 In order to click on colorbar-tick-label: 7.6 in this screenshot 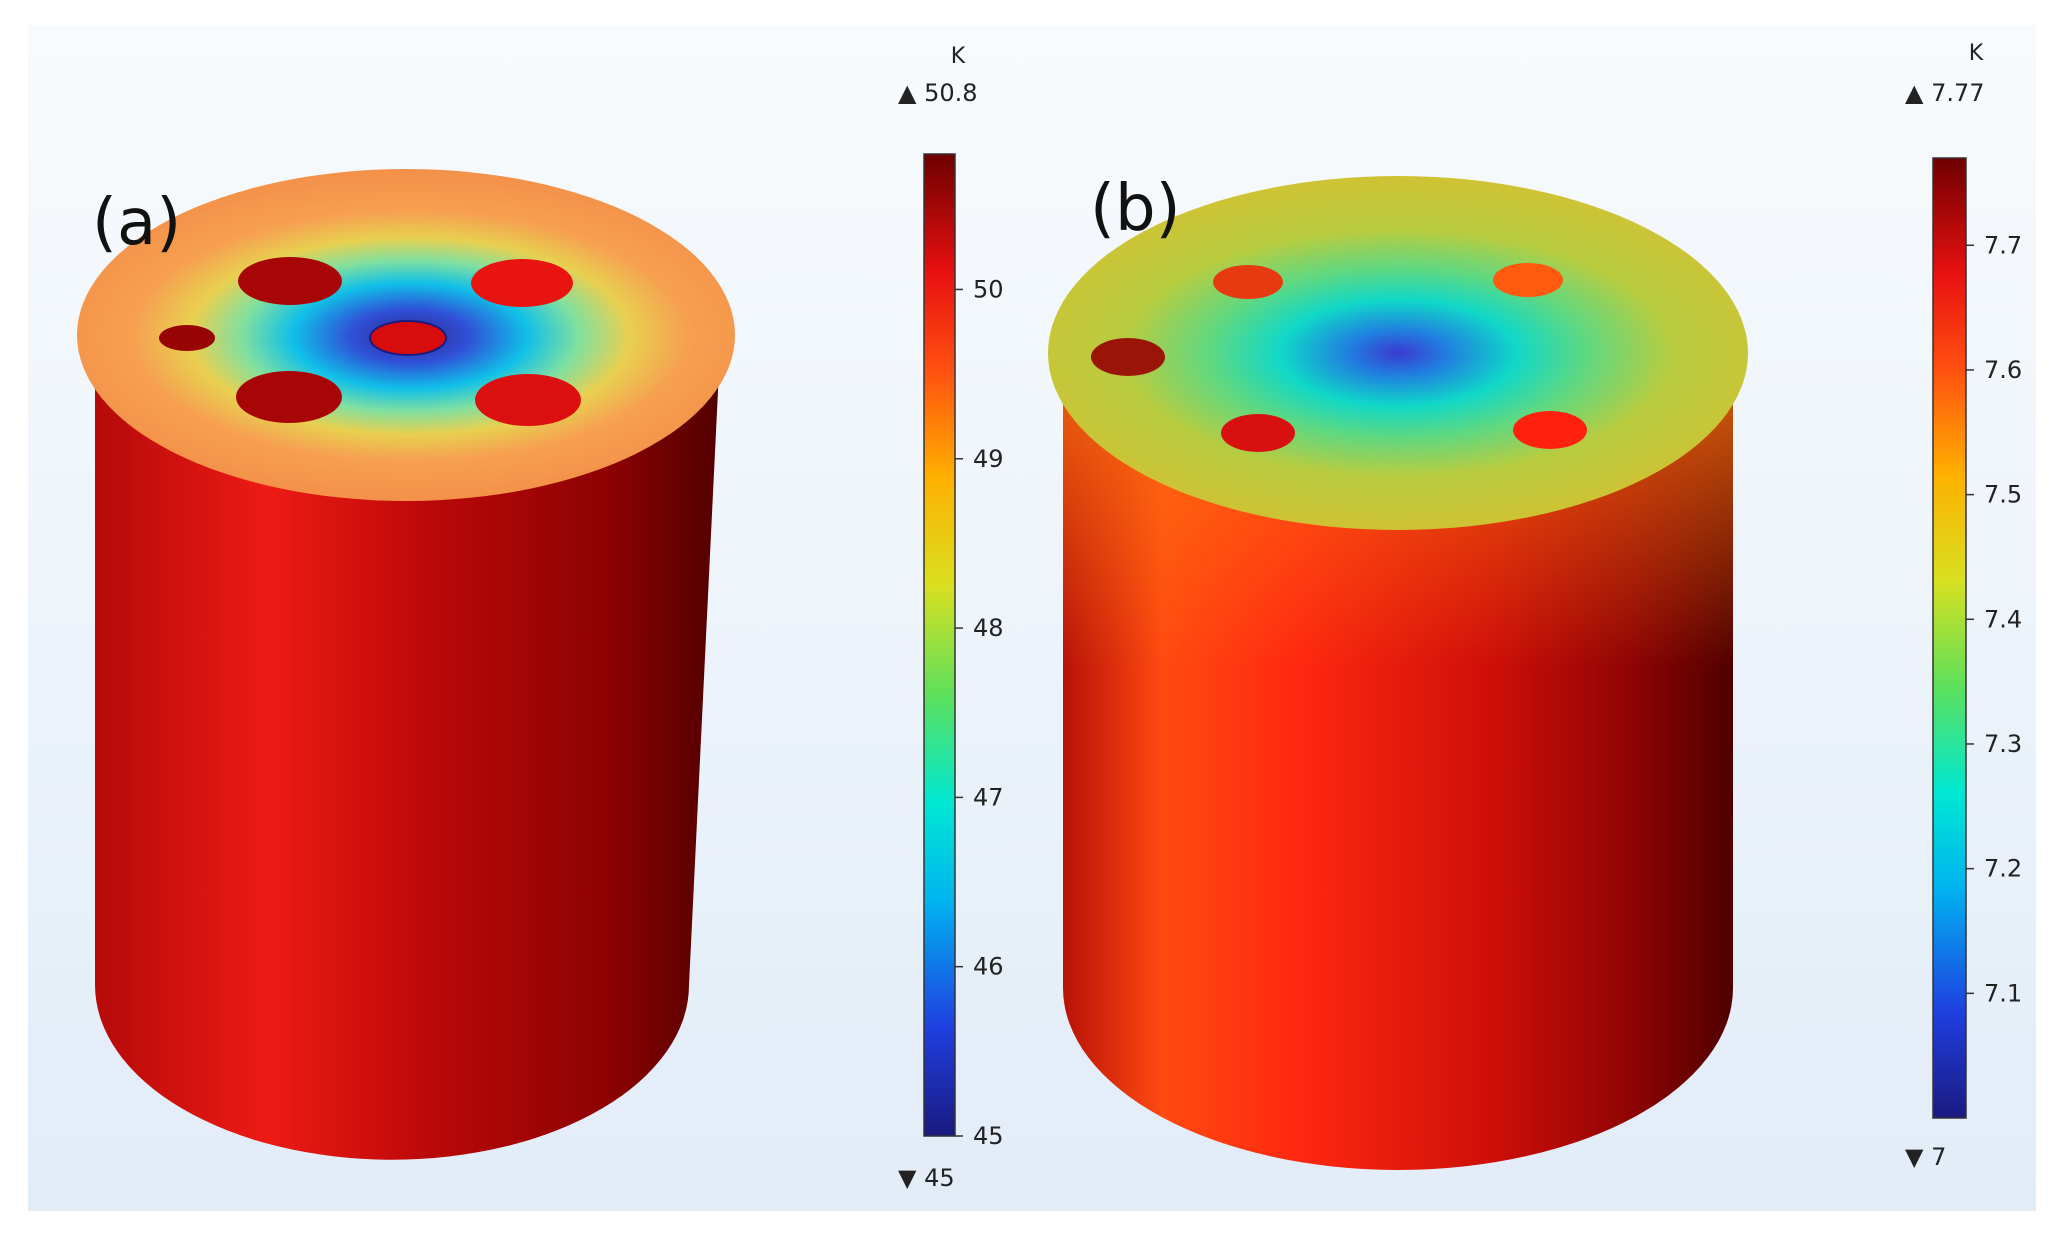, I will do `click(2003, 370)`.